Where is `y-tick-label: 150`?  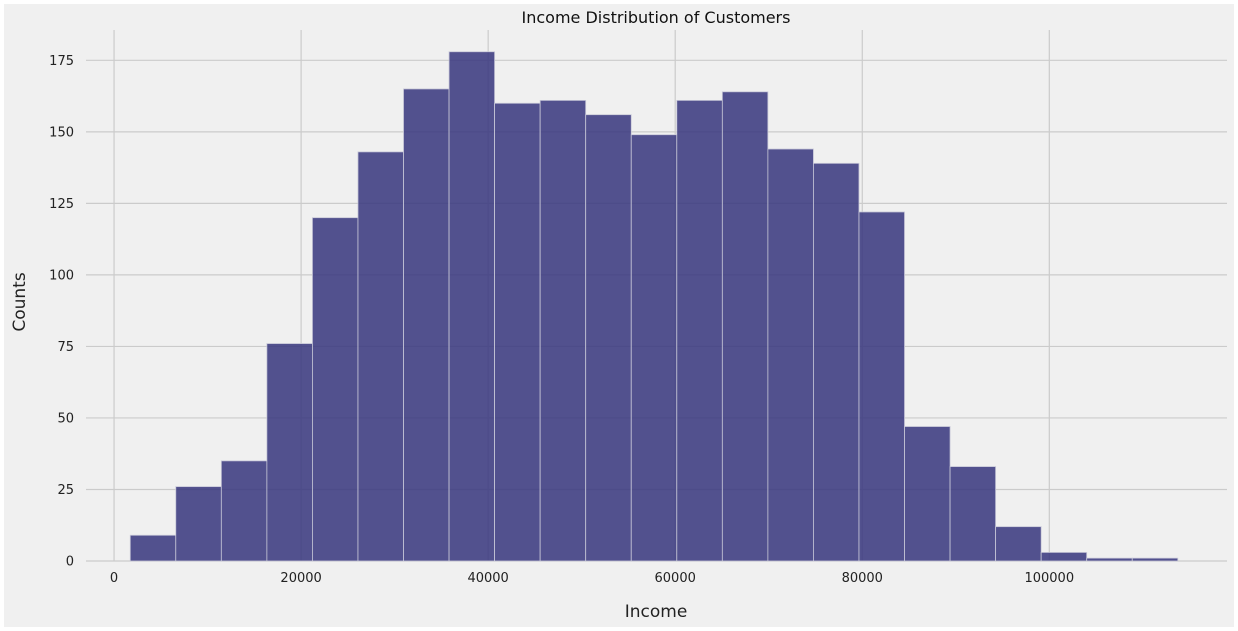
y-tick-label: 150 is located at coordinates (61, 132).